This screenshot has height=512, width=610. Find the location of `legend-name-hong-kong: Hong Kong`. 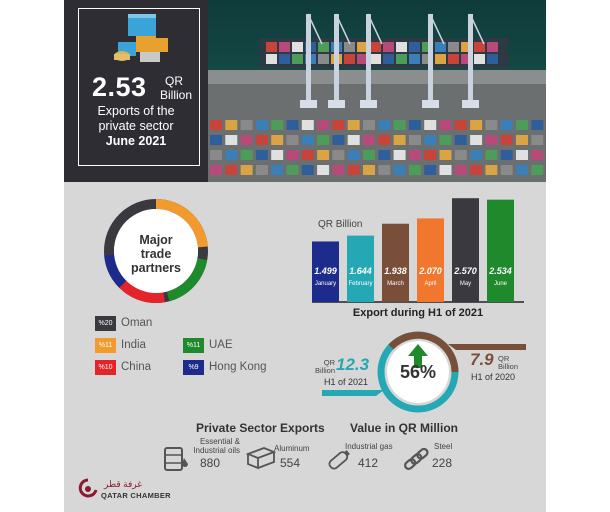

legend-name-hong-kong: Hong Kong is located at coordinates (238, 367).